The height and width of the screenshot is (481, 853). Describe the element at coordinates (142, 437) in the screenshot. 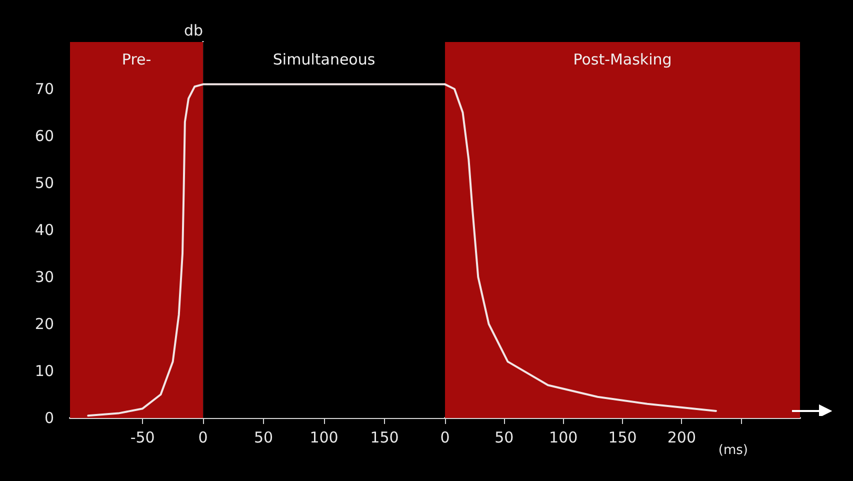

I see `x-tick-label: -50` at that location.